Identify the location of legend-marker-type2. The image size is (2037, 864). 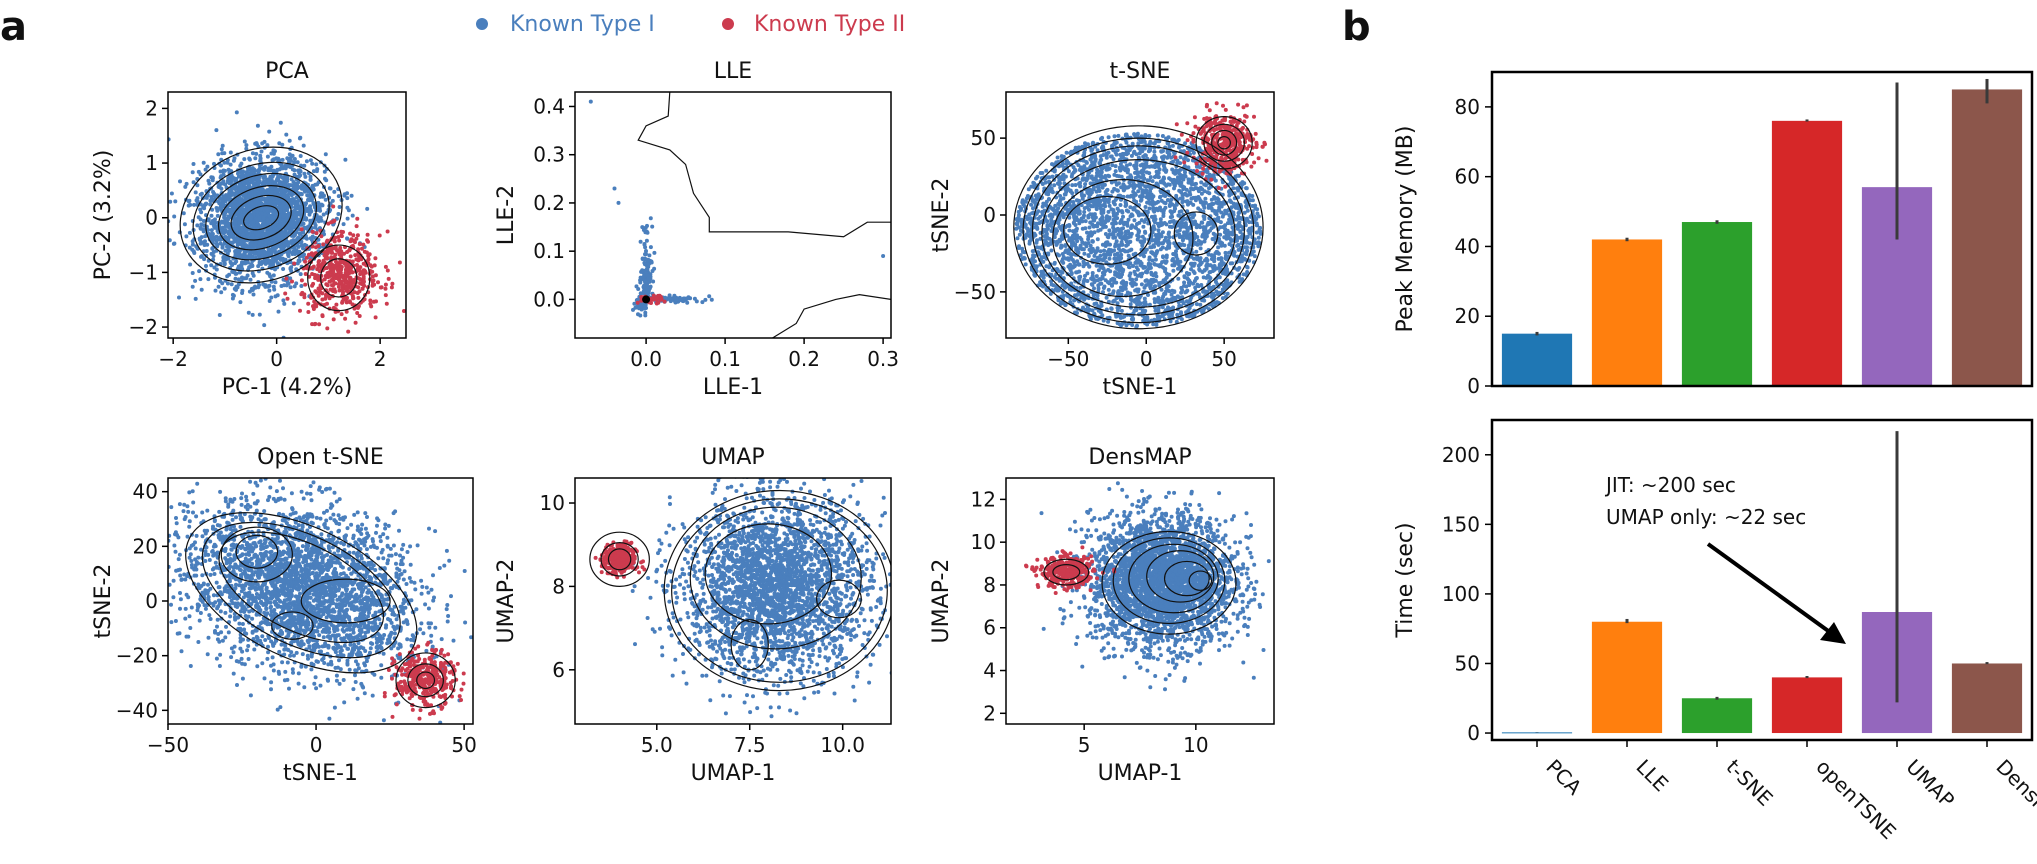
(728, 24).